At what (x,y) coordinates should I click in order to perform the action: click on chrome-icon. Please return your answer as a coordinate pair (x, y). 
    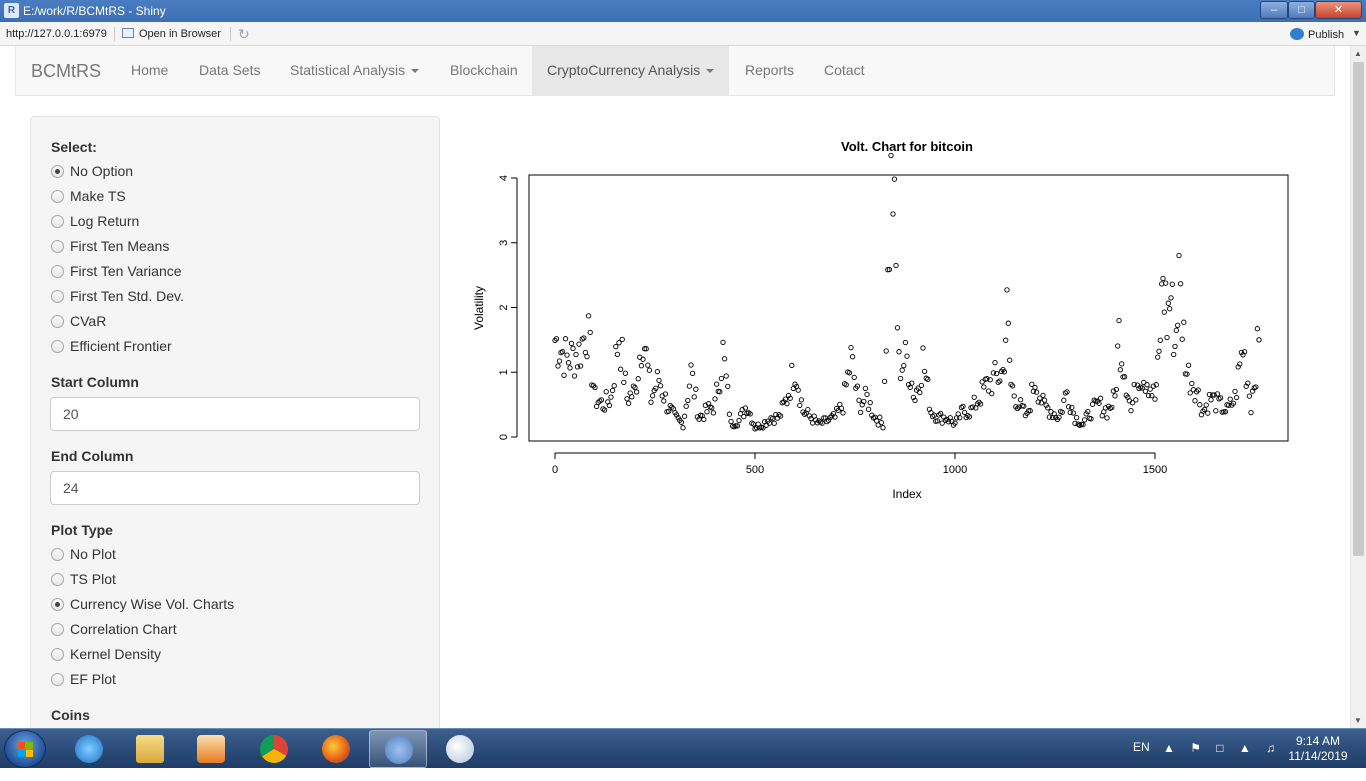
    Looking at the image, I should click on (274, 749).